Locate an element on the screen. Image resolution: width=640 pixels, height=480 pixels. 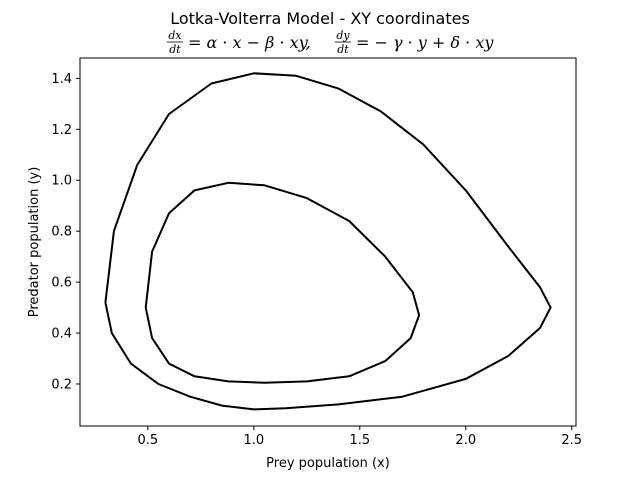
eq2-lhs-den: dt is located at coordinates (343, 49).